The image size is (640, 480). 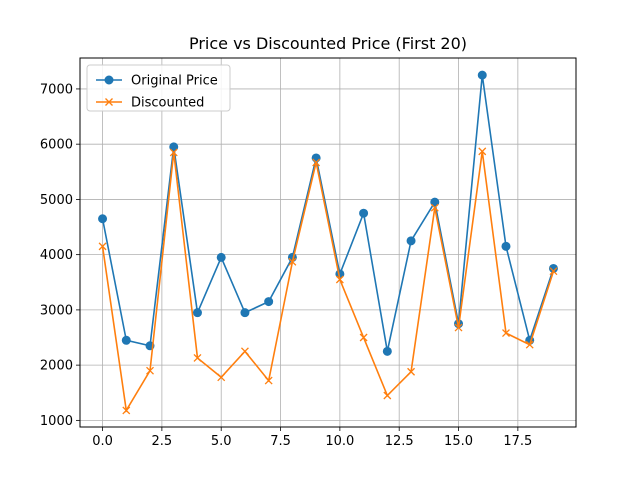 I want to click on y-tick-label: 5000, so click(x=56, y=200).